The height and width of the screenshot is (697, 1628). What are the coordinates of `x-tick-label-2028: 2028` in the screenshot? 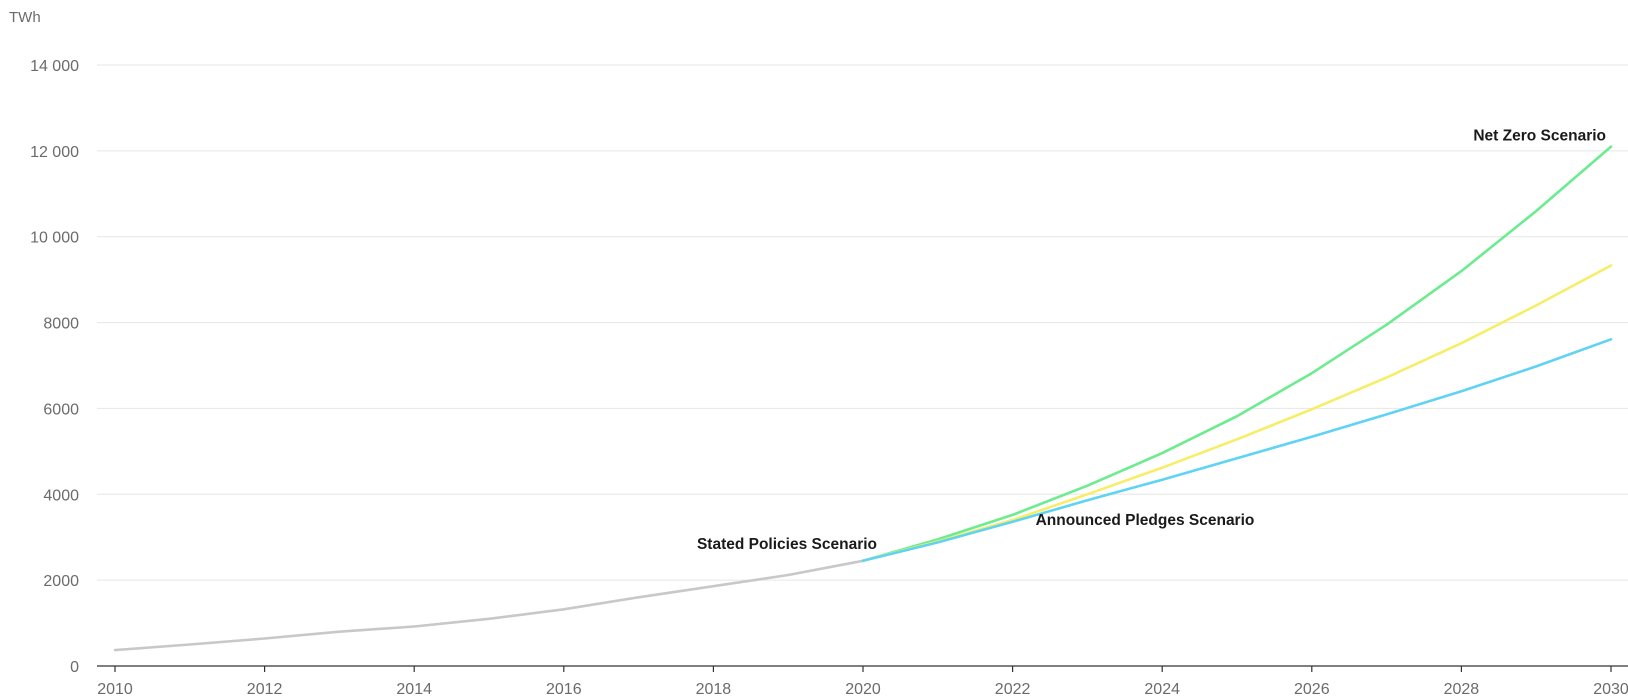 It's located at (1462, 689).